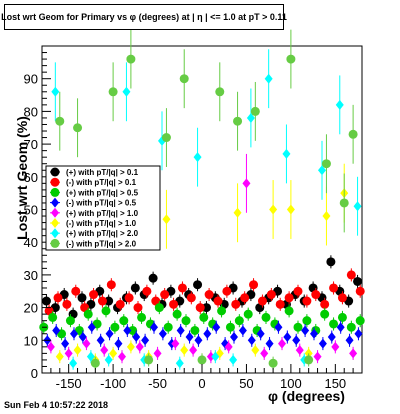 The image size is (400, 414). I want to click on x-tick-label: -100, so click(113, 383).